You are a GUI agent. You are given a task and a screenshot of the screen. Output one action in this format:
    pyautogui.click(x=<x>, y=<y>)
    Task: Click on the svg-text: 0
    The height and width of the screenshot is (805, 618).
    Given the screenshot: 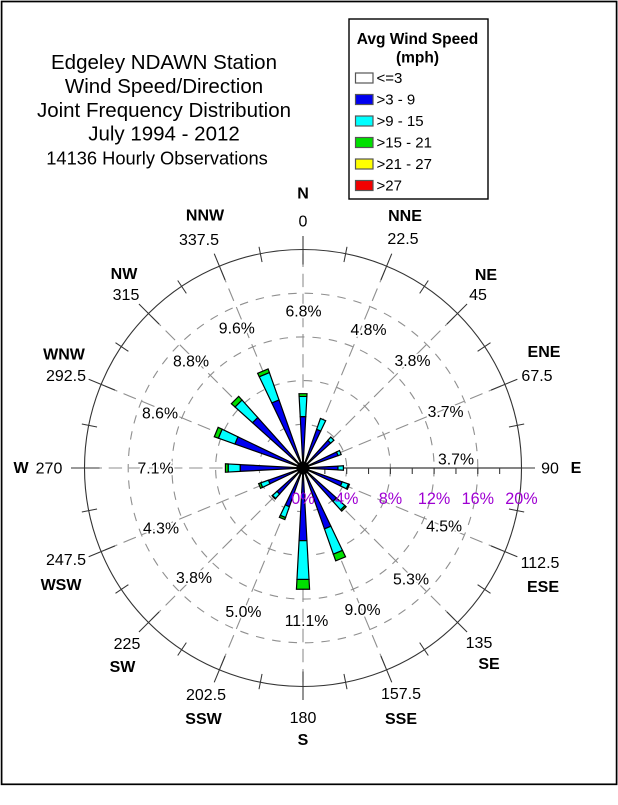 What is the action you would take?
    pyautogui.click(x=303, y=221)
    